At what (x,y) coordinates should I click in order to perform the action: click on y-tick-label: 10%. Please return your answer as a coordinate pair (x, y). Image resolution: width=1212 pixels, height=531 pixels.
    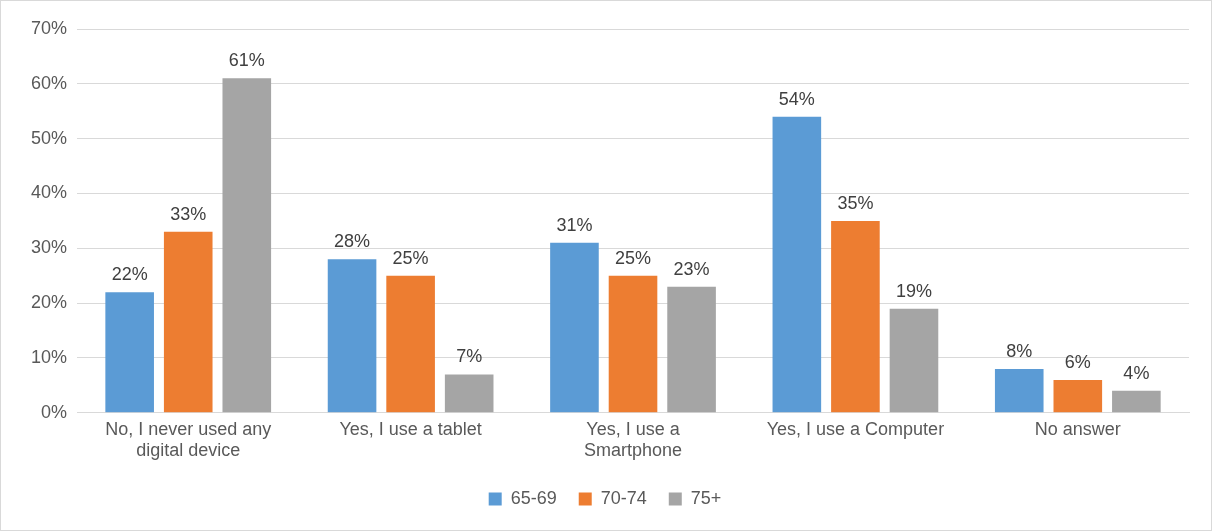
    Looking at the image, I should click on (49, 356).